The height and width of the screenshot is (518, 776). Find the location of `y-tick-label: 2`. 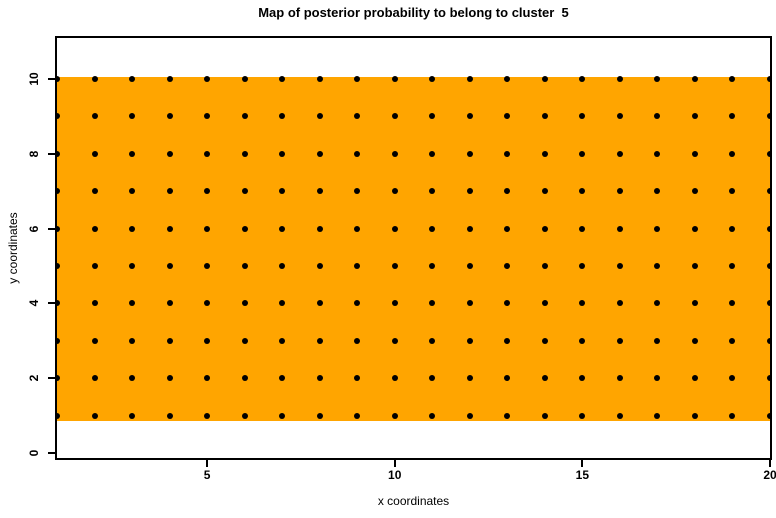

y-tick-label: 2 is located at coordinates (34, 378).